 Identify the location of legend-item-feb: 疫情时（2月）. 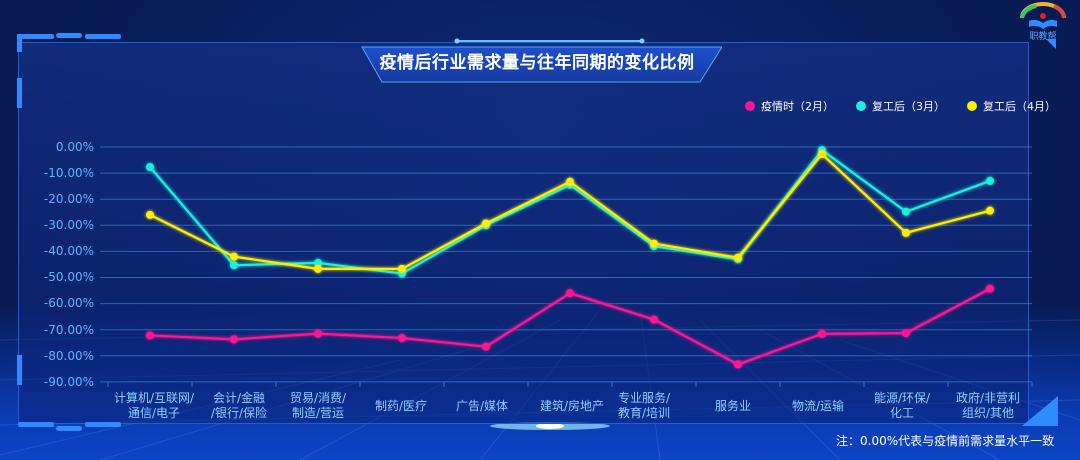
(789, 106).